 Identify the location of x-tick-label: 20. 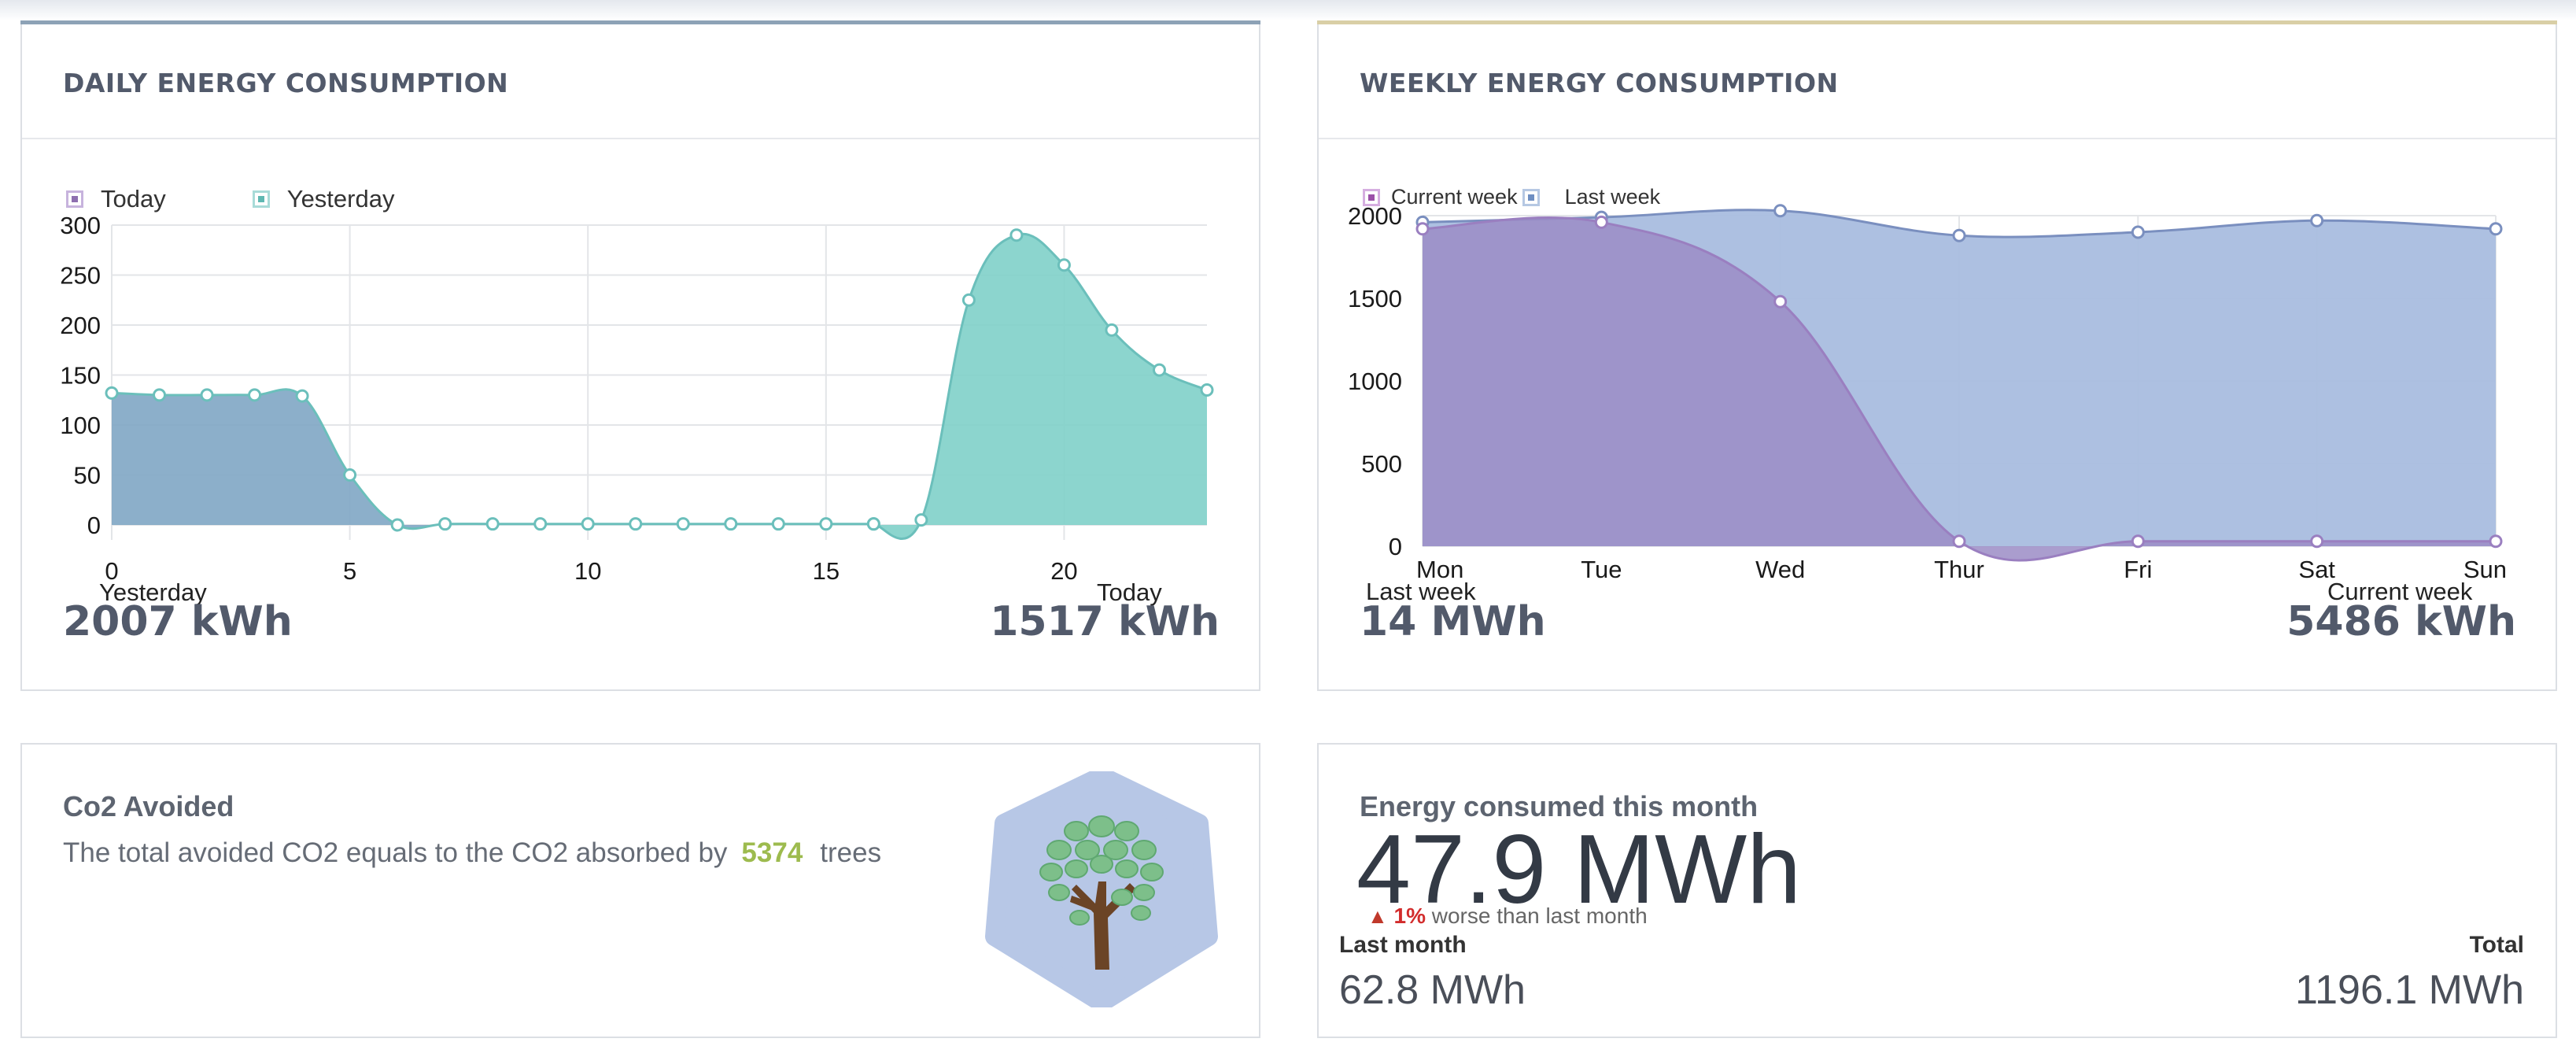
(1063, 571).